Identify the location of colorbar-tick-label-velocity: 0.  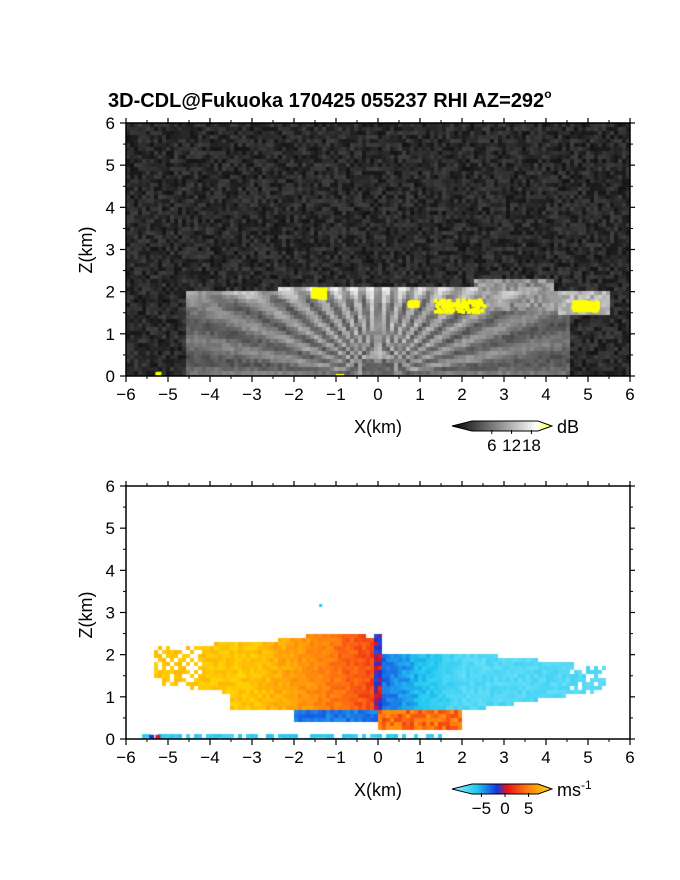
(504, 808).